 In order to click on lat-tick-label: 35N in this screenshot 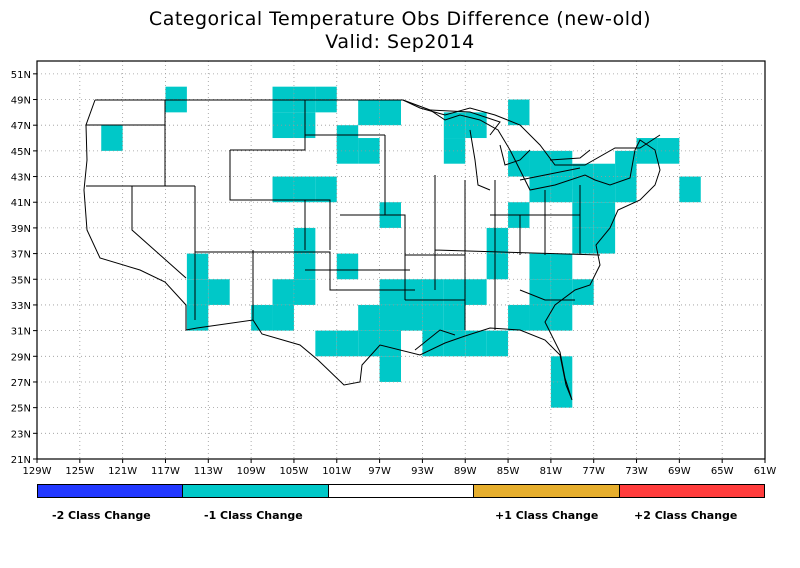, I will do `click(21, 280)`.